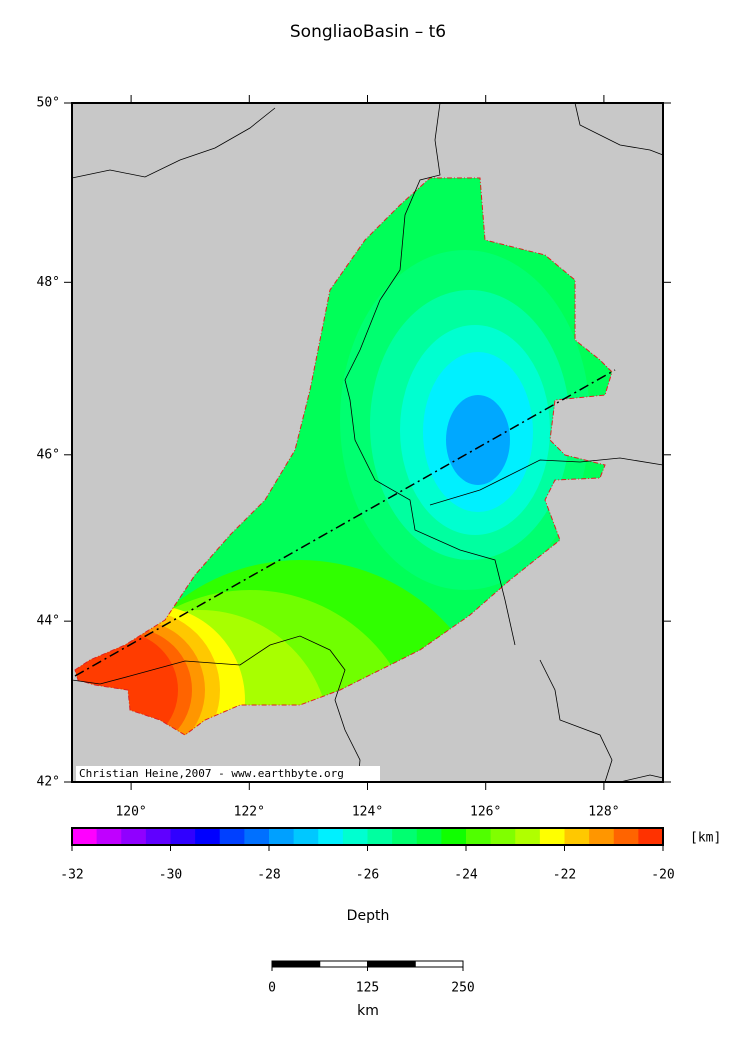 This screenshot has height=1037, width=731. Describe the element at coordinates (48, 103) in the screenshot. I see `y-tick-label: 50°` at that location.